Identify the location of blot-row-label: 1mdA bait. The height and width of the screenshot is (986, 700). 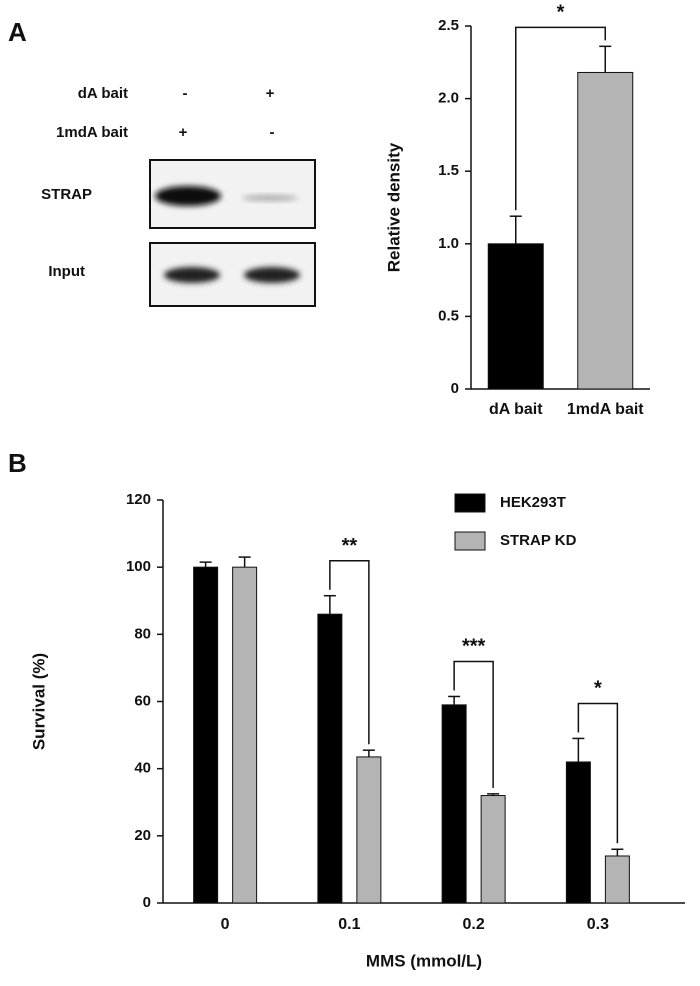
(92, 132).